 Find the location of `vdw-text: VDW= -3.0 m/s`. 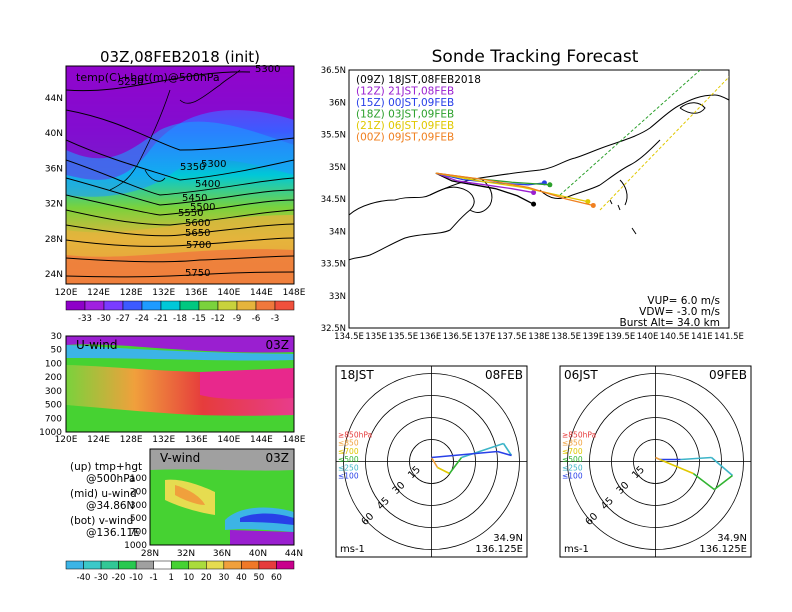

vdw-text: VDW= -3.0 m/s is located at coordinates (679, 312).